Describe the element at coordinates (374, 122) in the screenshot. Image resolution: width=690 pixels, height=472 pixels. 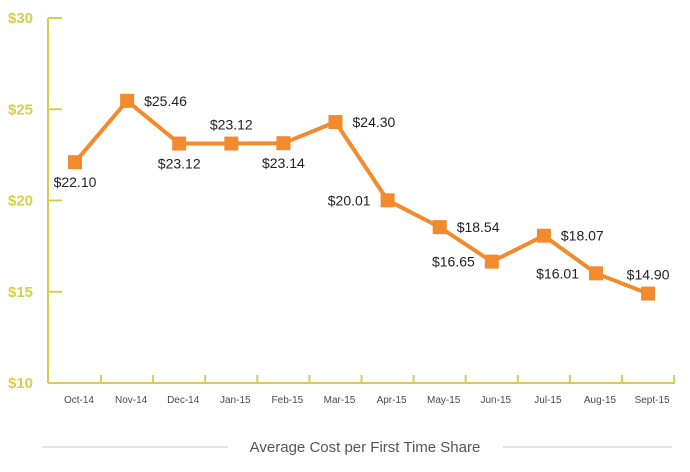
I see `data-label: $24.30` at that location.